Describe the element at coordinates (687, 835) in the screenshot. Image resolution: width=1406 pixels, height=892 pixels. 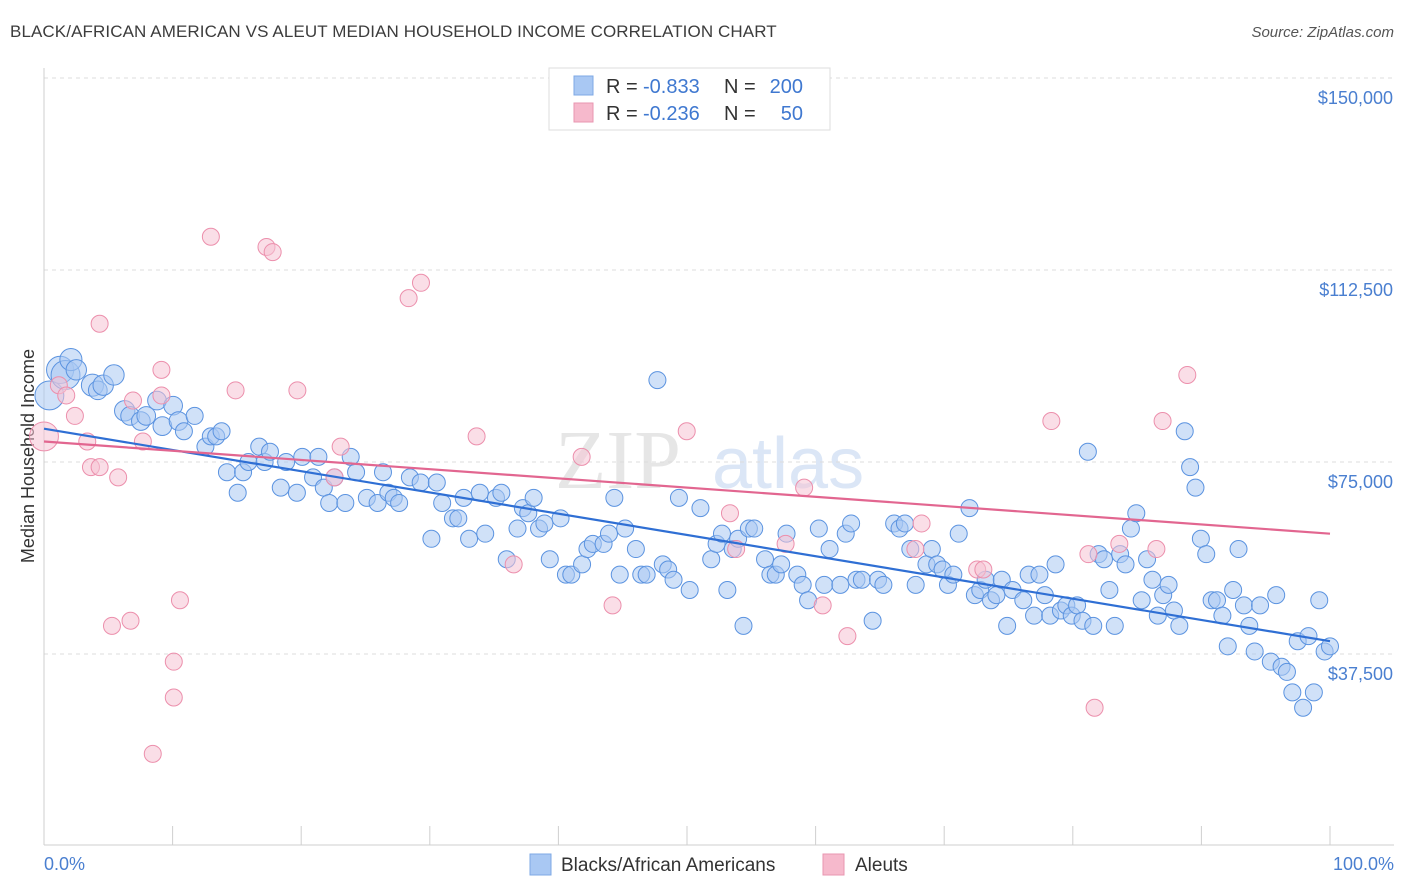
I see `x-ticks` at that location.